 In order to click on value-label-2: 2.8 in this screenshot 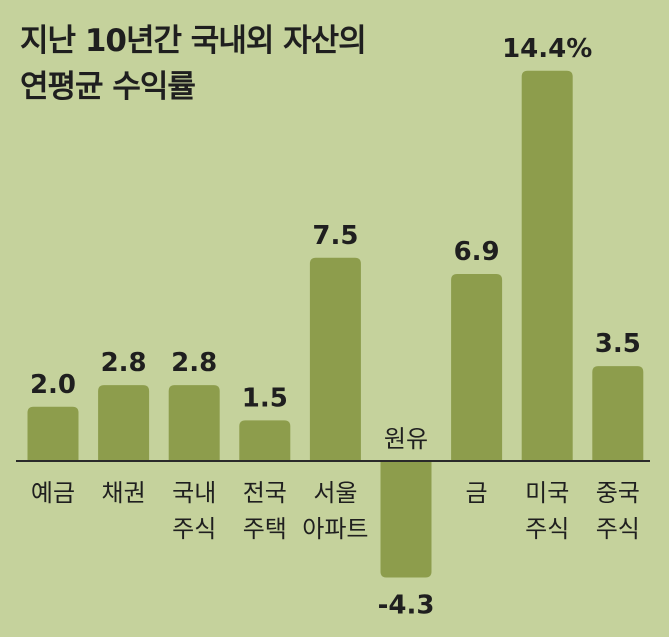, I will do `click(194, 363)`.